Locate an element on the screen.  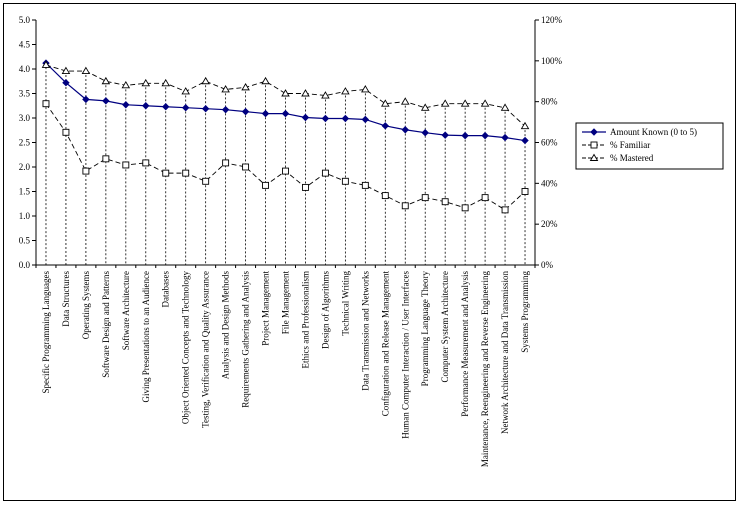
category-label: Systems Programming is located at coordinates (525, 312).